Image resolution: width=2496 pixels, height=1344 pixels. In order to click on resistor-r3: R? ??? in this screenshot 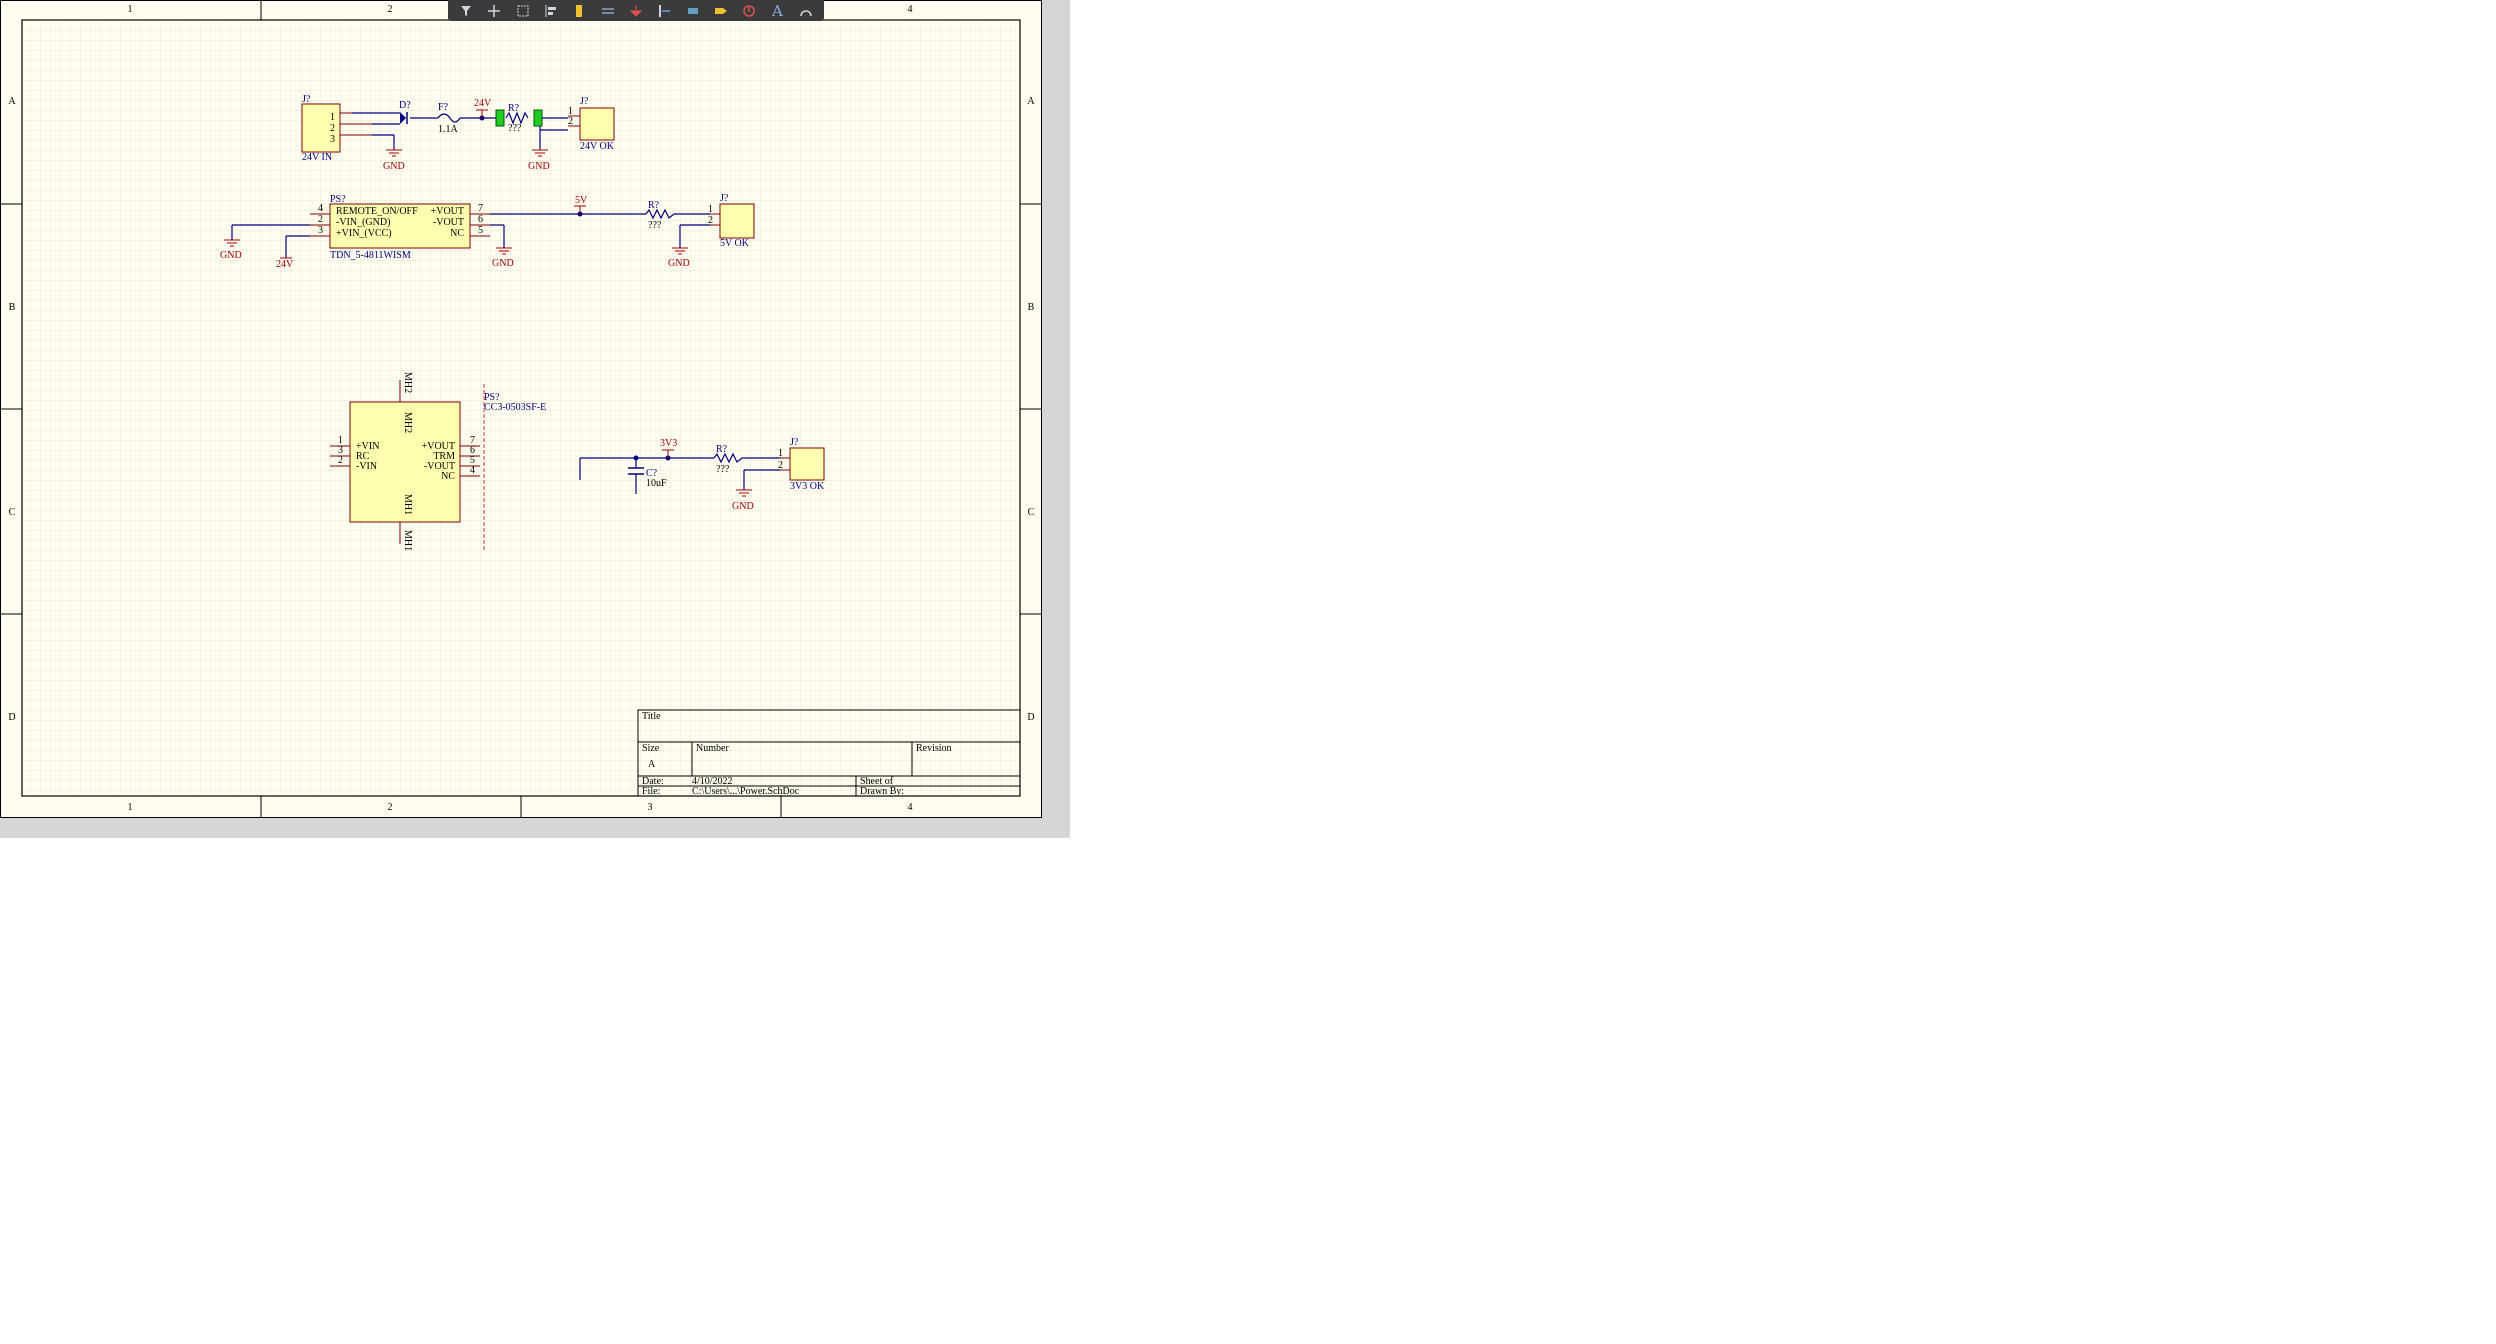, I will do `click(728, 459)`.